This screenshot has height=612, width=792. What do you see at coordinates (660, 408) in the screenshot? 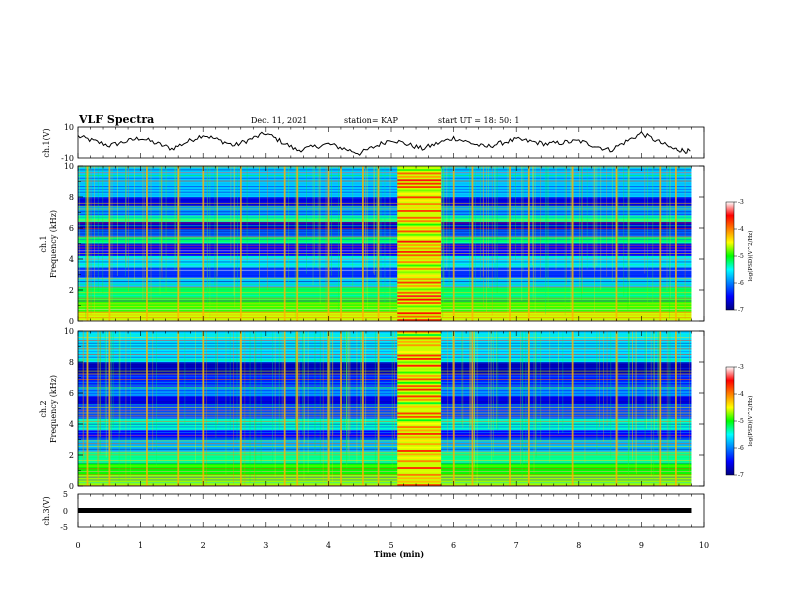
I see `ch2-impulse-line` at bounding box center [660, 408].